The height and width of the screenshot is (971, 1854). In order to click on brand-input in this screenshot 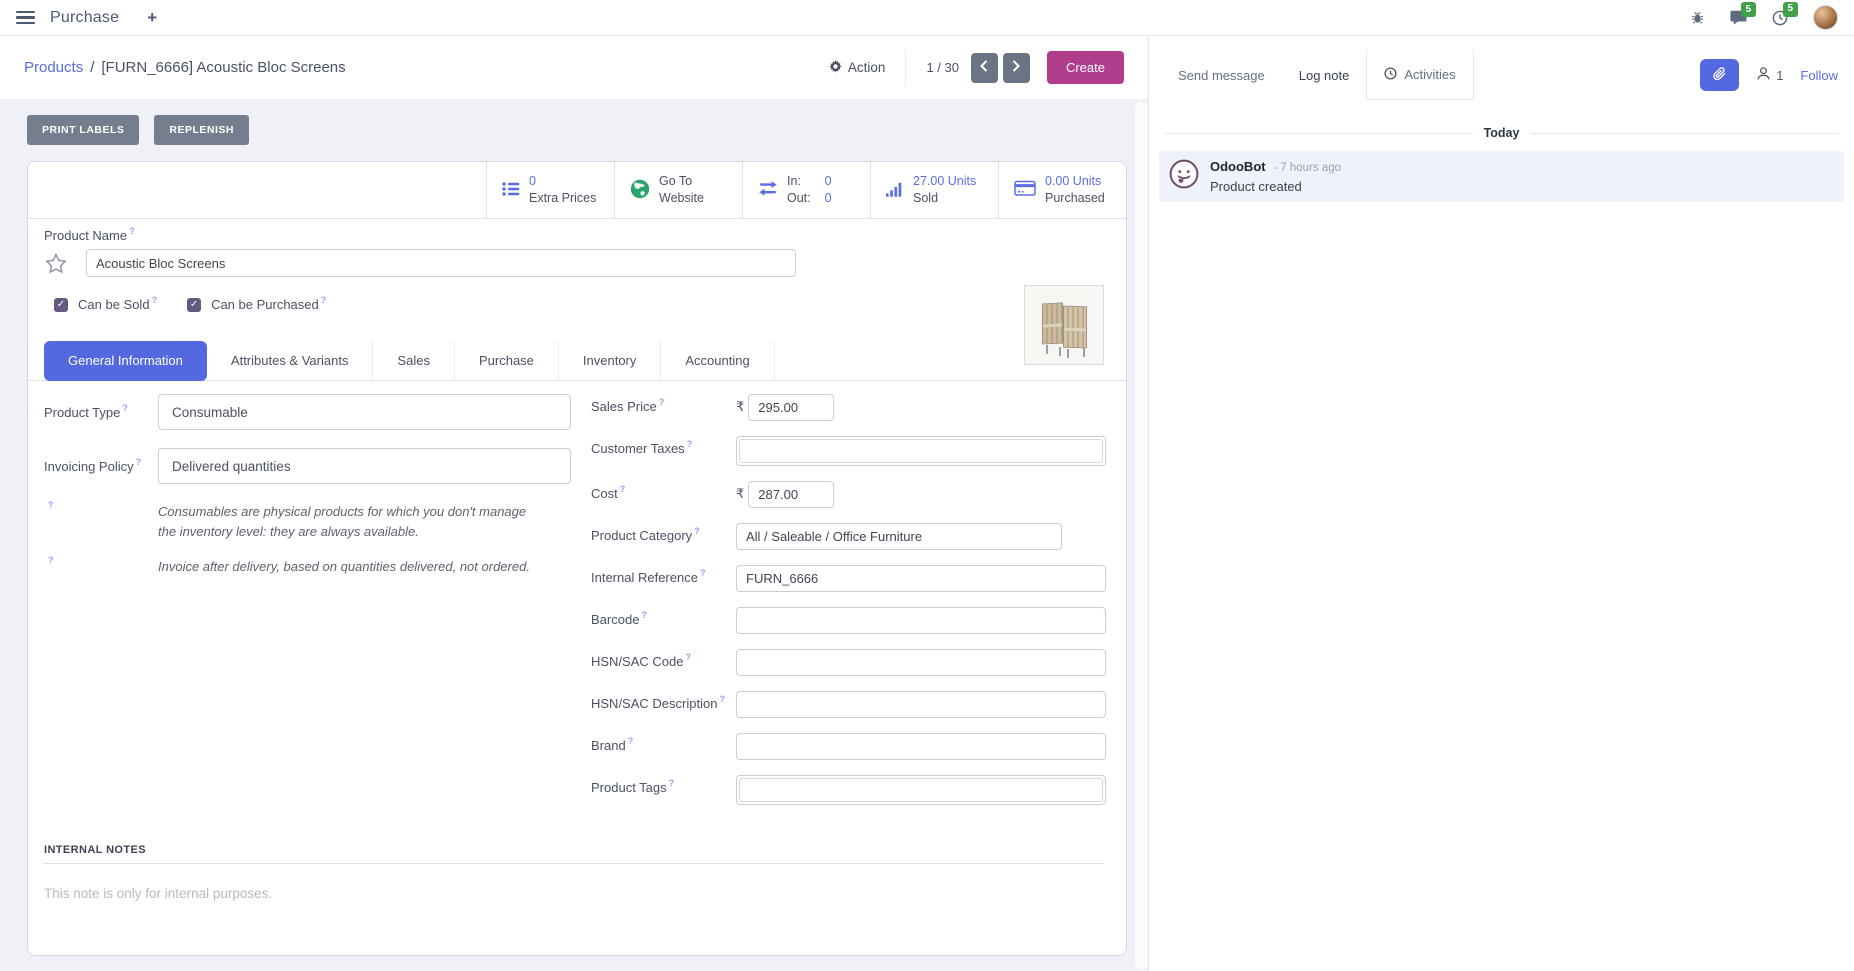, I will do `click(921, 746)`.